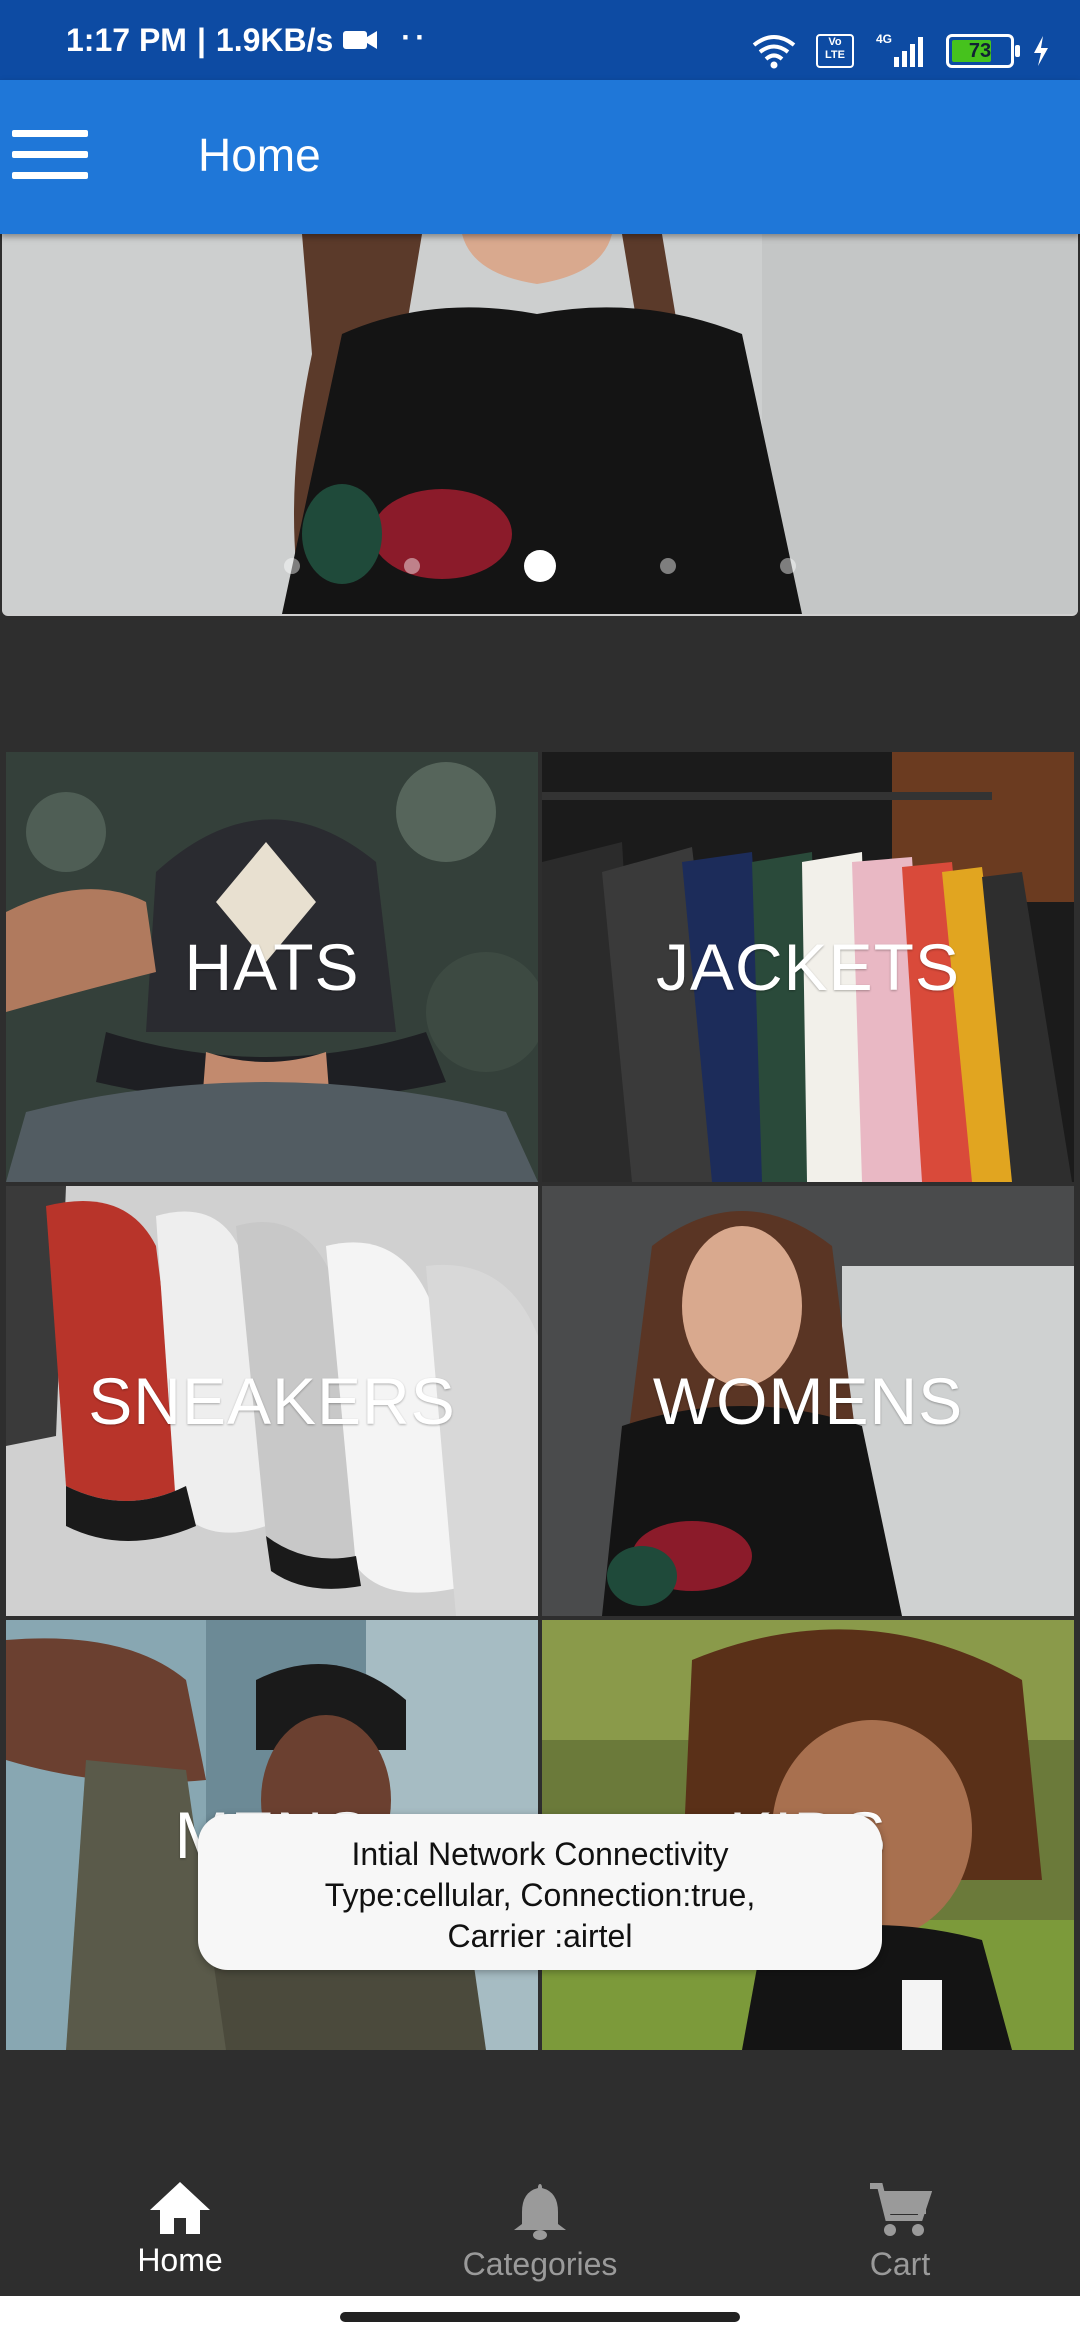 This screenshot has width=1080, height=2340. I want to click on category-tile-sneakers: SNEAKERS, so click(272, 1401).